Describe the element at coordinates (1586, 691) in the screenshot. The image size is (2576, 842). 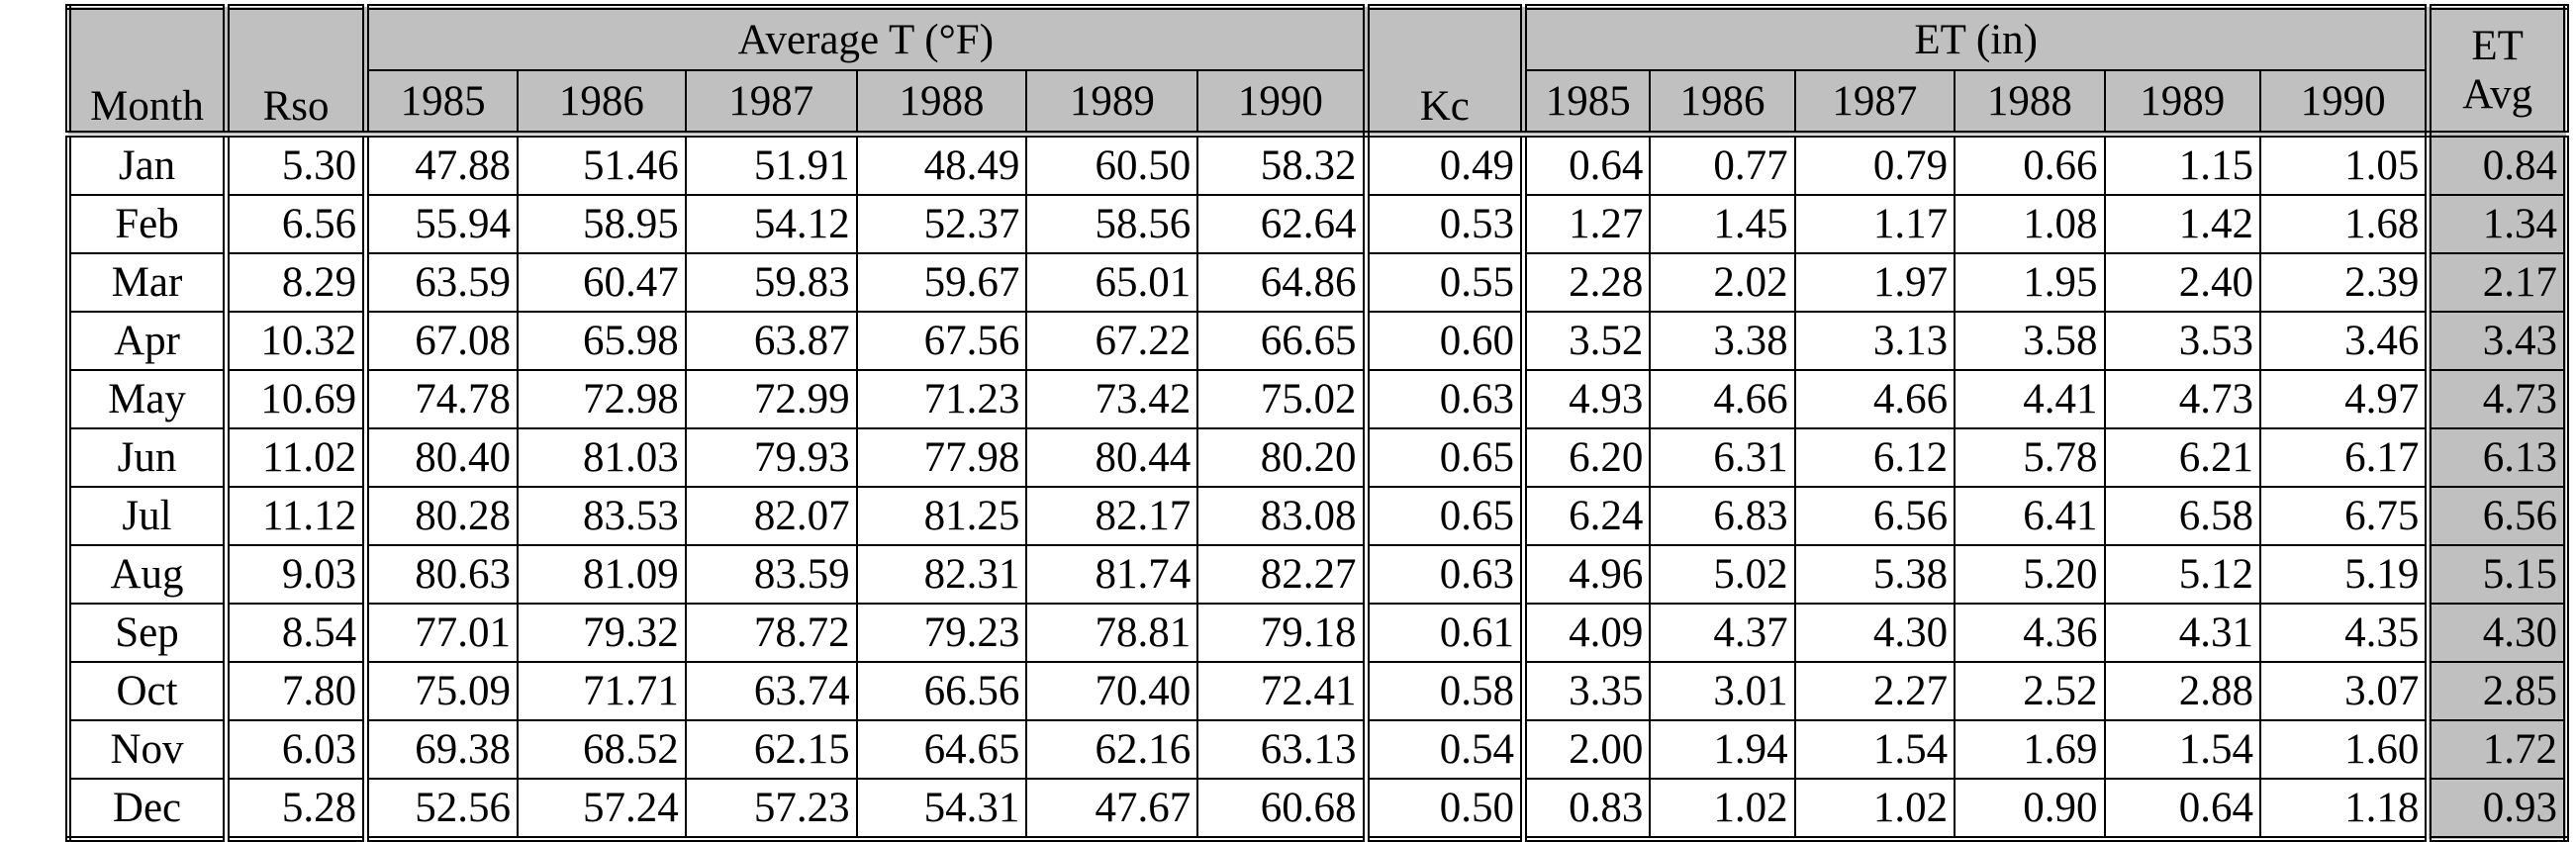
I see `value-cell: 3.35` at that location.